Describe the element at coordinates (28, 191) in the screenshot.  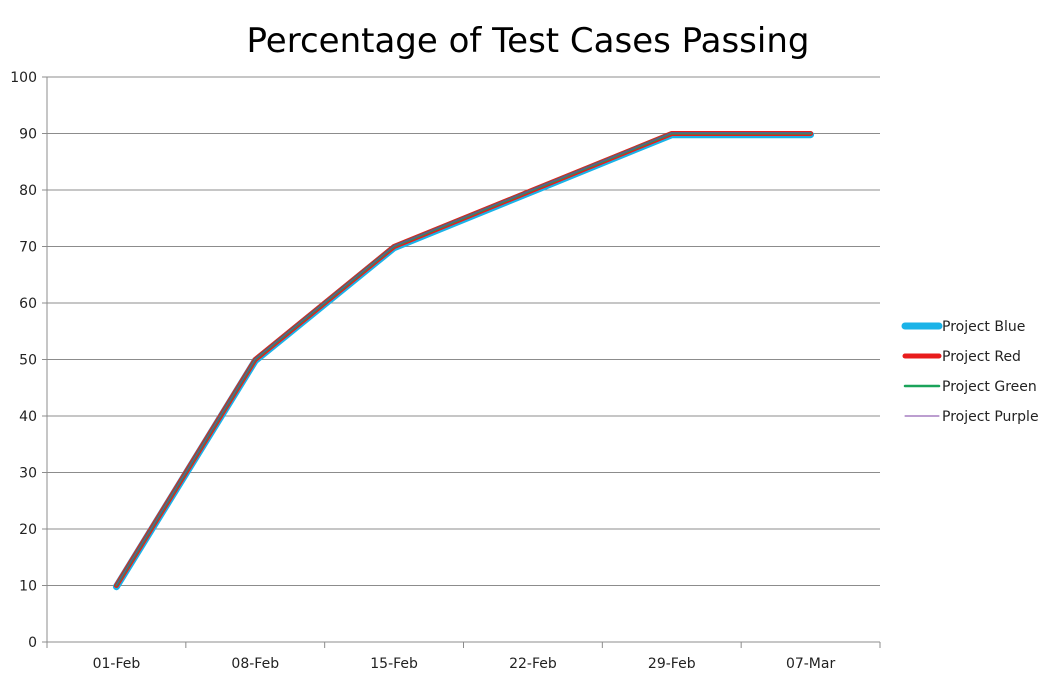
I see `y-tick-label: 80` at that location.